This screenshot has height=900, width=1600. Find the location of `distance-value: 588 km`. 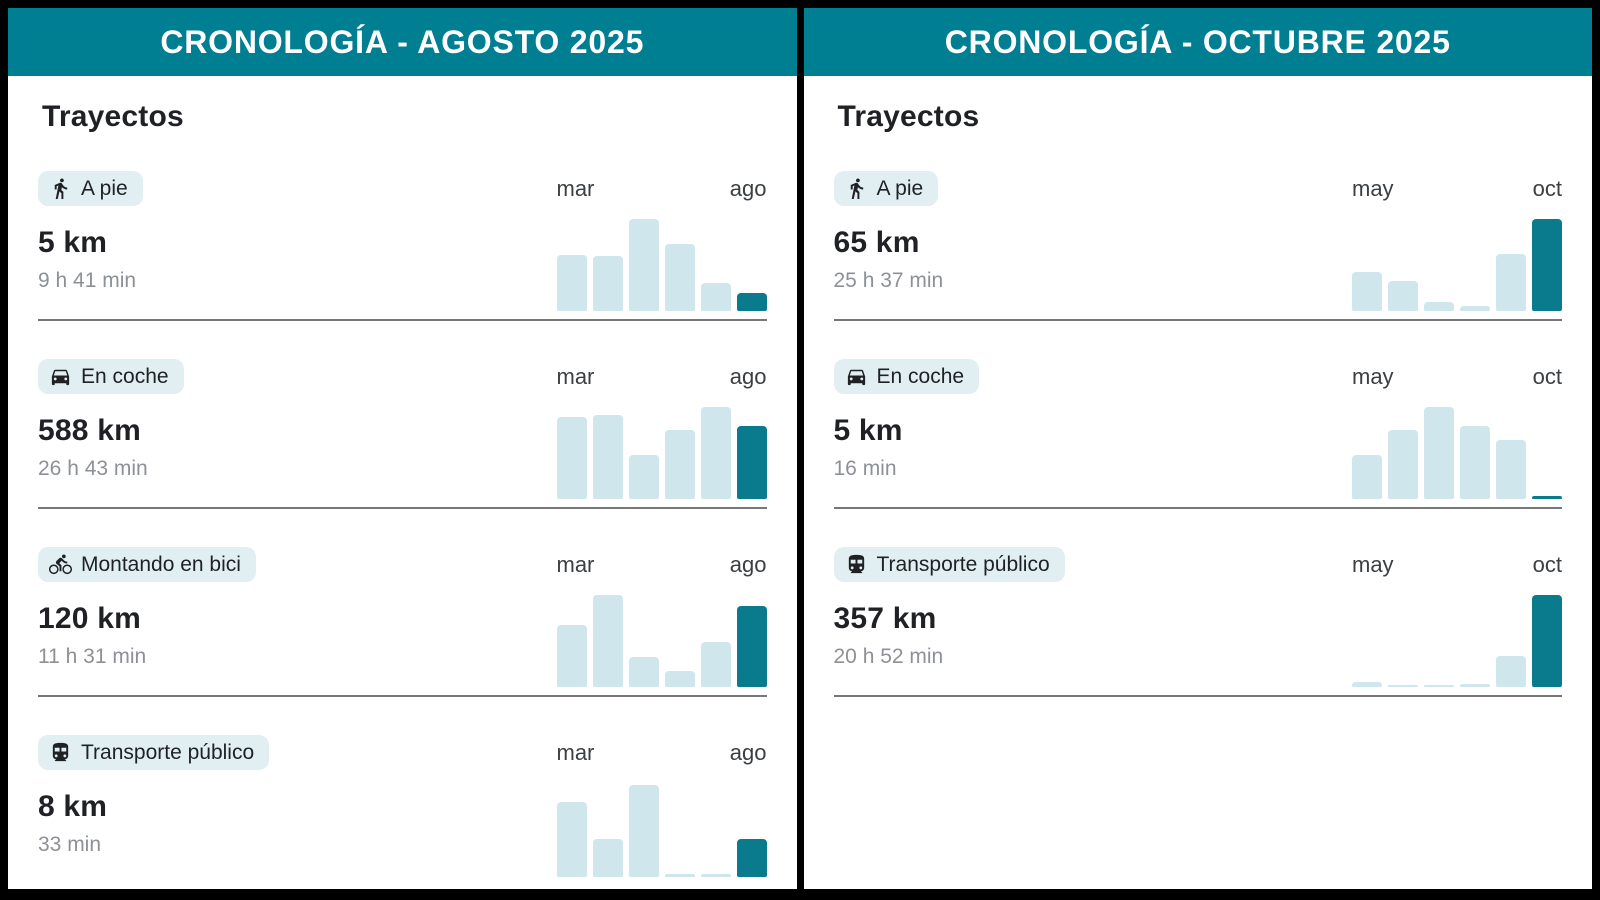

distance-value: 588 km is located at coordinates (89, 431).